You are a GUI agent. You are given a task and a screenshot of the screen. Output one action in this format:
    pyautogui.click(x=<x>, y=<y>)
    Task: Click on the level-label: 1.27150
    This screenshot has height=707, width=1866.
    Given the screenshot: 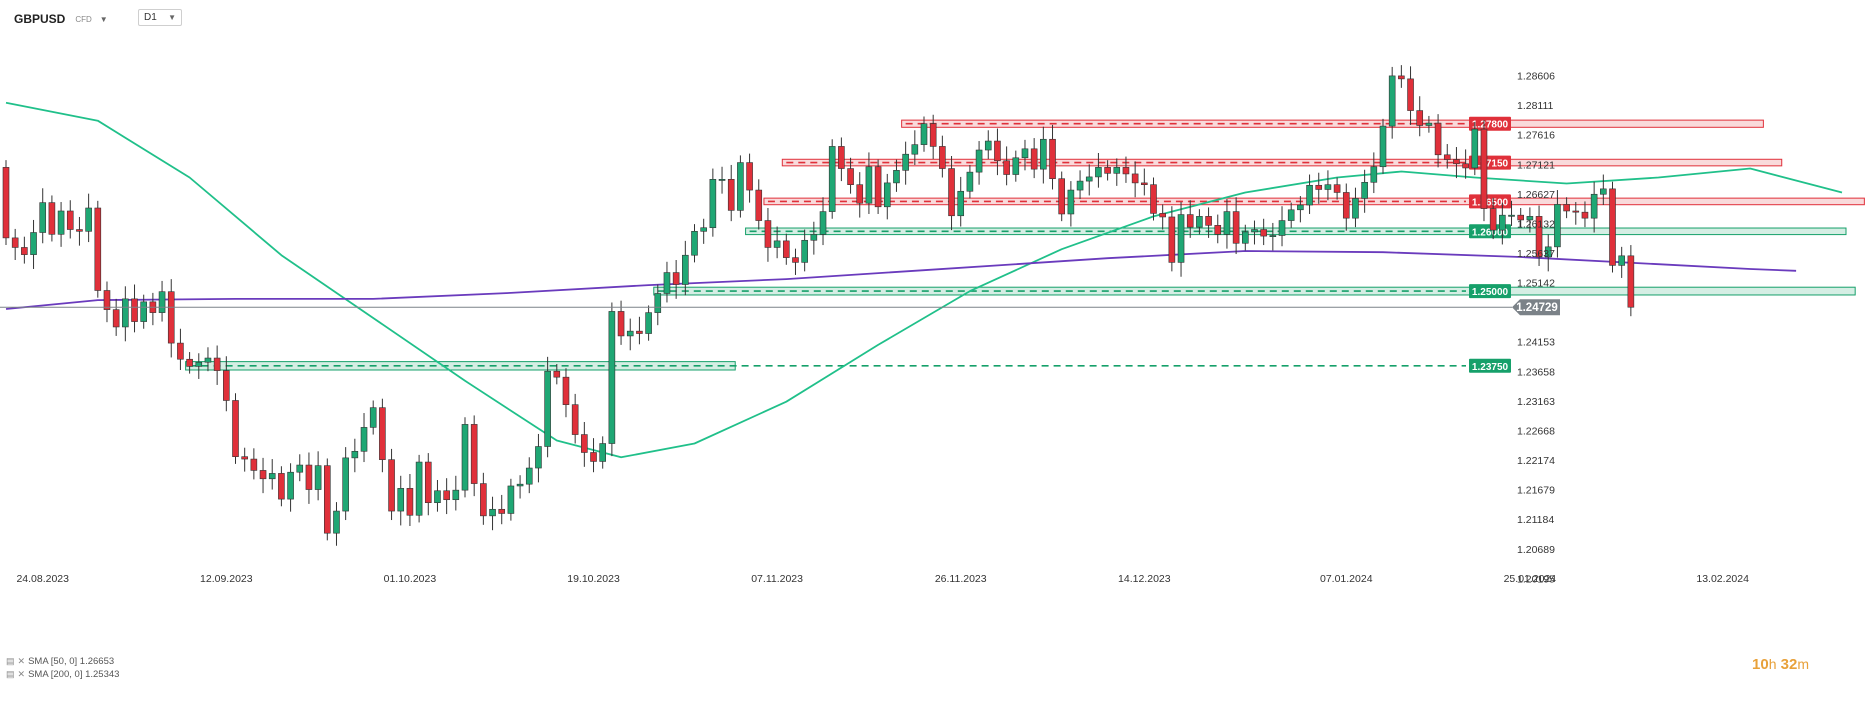 What is the action you would take?
    pyautogui.click(x=1490, y=164)
    